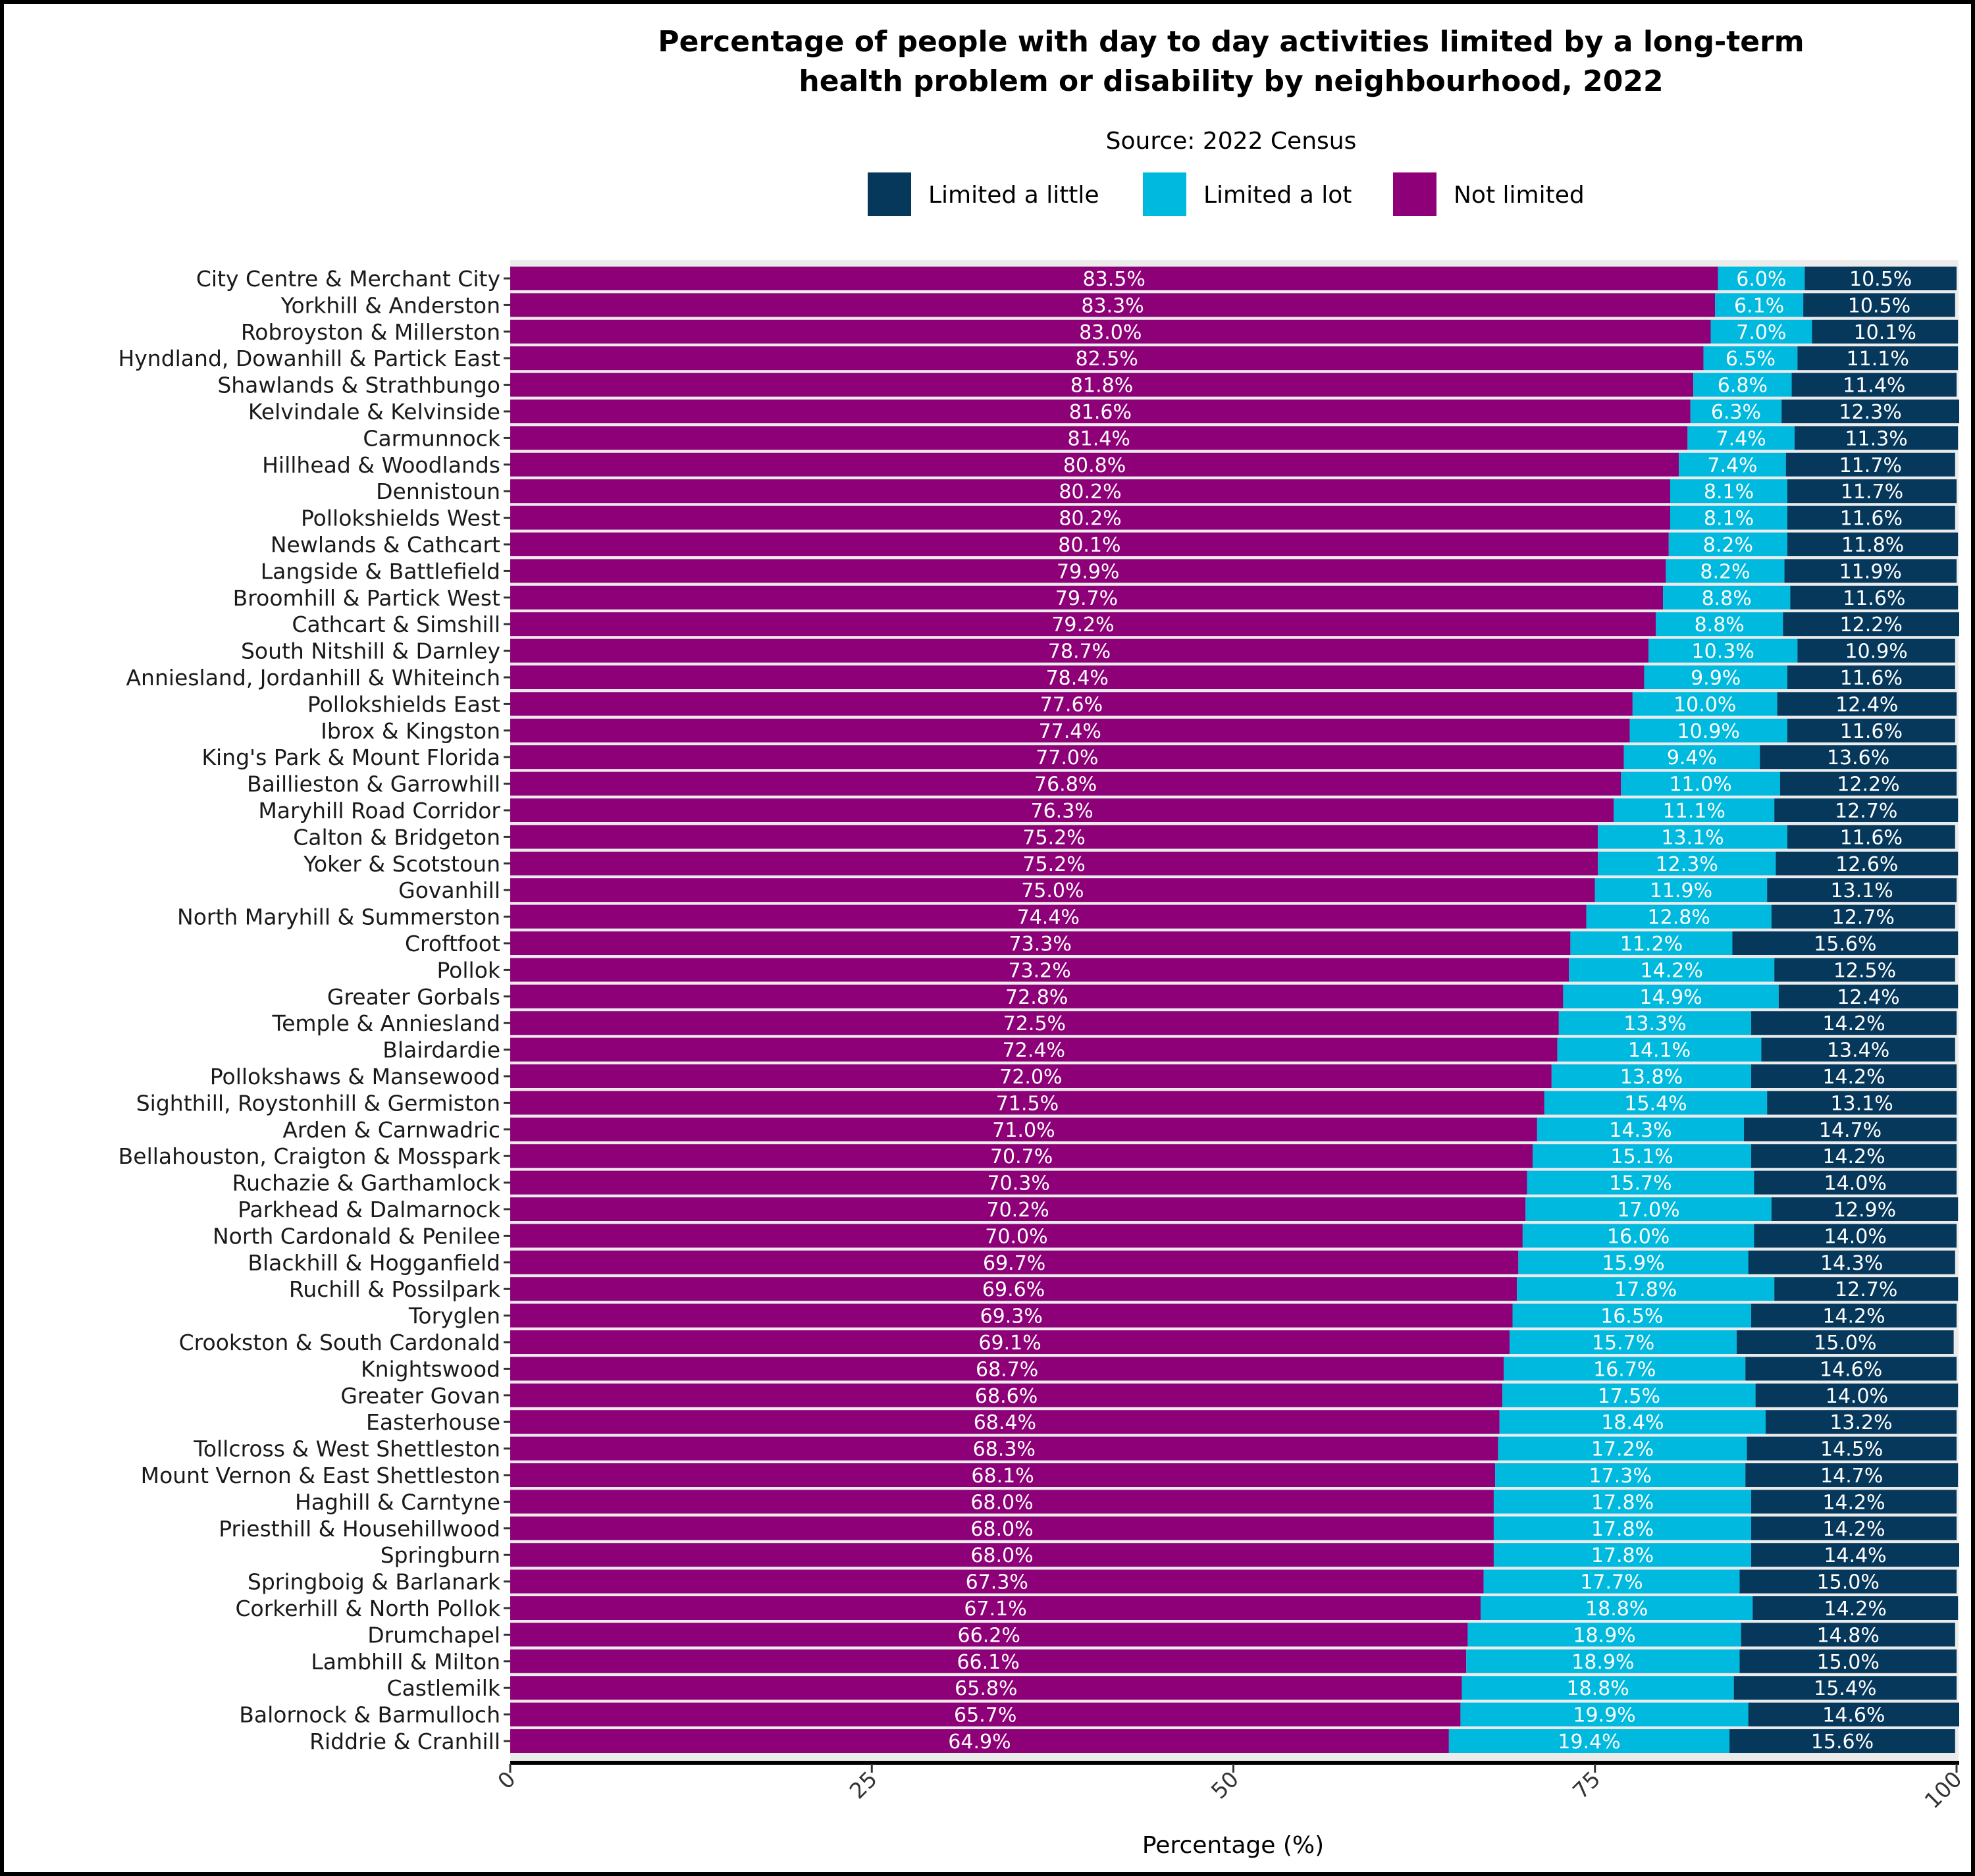 This screenshot has width=1975, height=1876. What do you see at coordinates (1014, 1263) in the screenshot?
I see `data-label-not-limited: 69.7%` at bounding box center [1014, 1263].